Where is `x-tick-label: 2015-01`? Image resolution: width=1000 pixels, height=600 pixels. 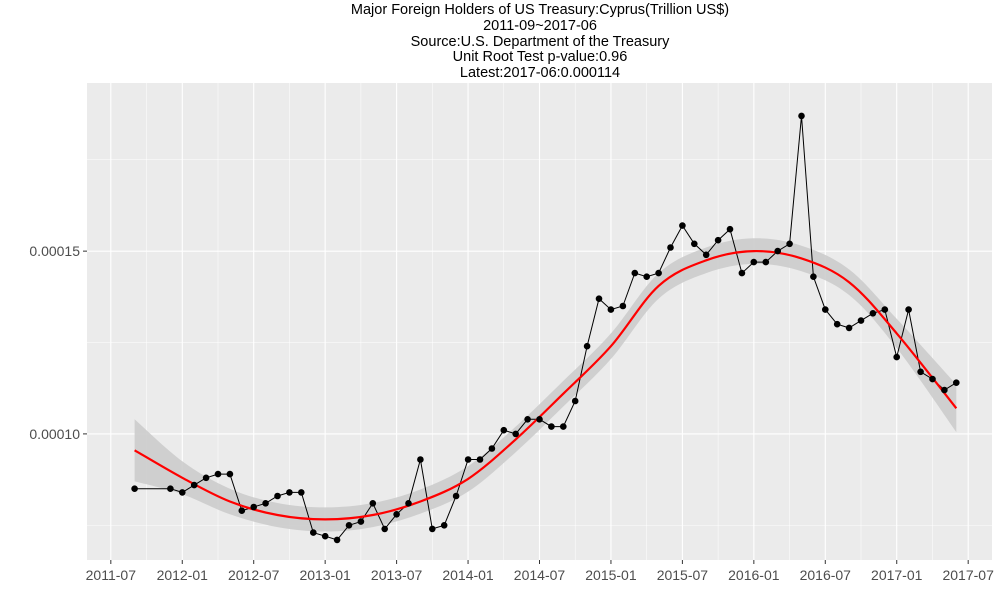
x-tick-label: 2015-01 is located at coordinates (611, 575).